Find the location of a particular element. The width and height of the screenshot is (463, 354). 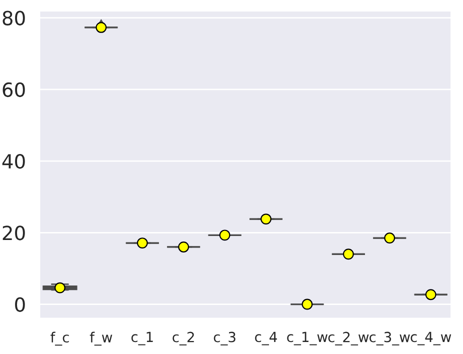

x-tick-label: f_c is located at coordinates (59, 339).